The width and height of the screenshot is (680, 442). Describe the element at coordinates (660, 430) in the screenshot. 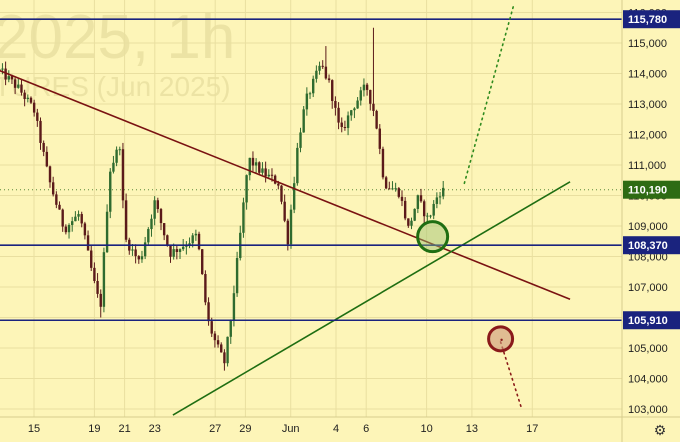

I see `settings-gear-icon: ⚙` at that location.